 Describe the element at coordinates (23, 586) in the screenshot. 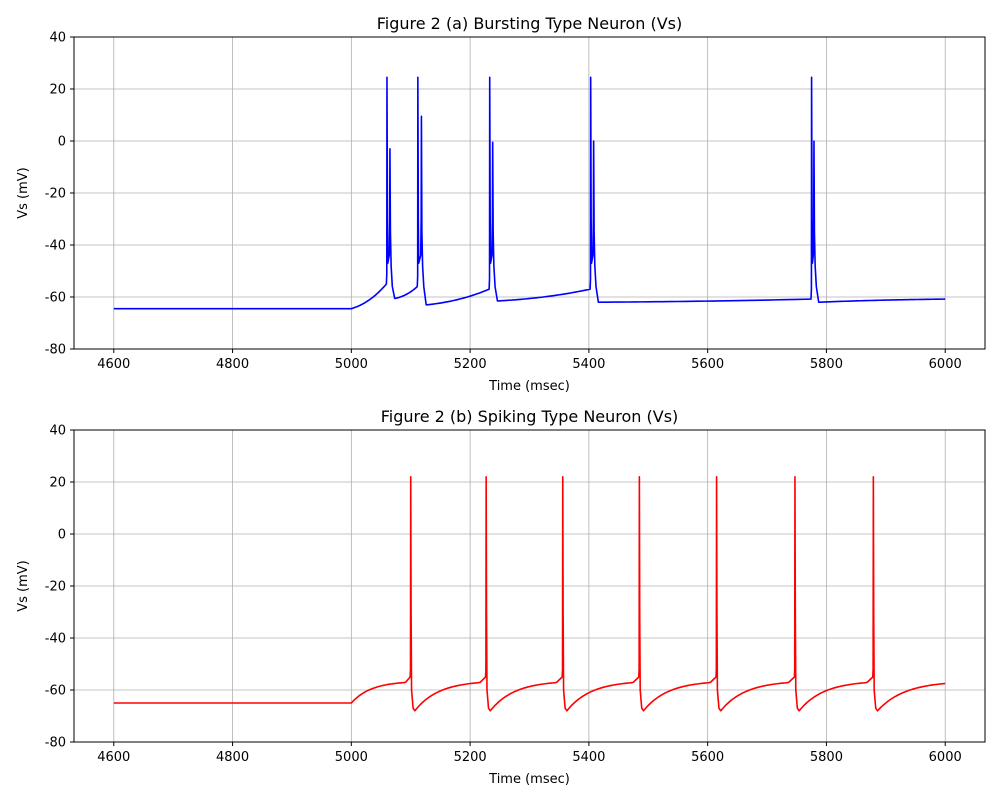

I see `y-axis-label-b: Vs (mV)` at that location.